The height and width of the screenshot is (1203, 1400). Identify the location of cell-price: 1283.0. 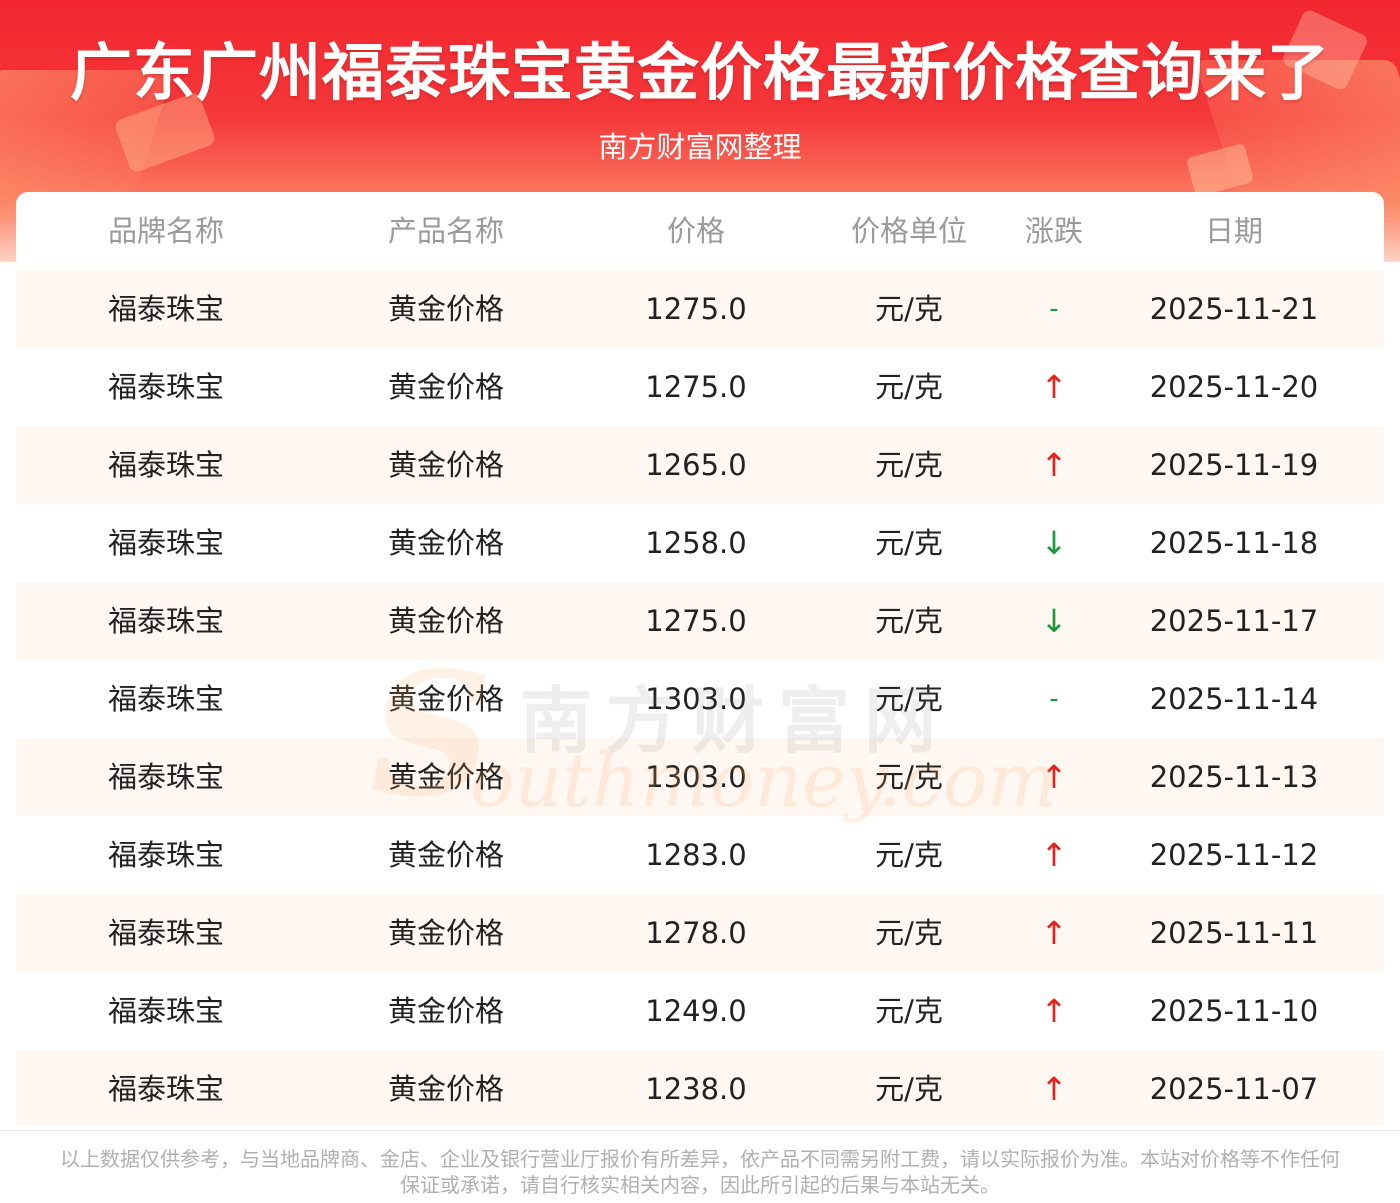
(696, 855).